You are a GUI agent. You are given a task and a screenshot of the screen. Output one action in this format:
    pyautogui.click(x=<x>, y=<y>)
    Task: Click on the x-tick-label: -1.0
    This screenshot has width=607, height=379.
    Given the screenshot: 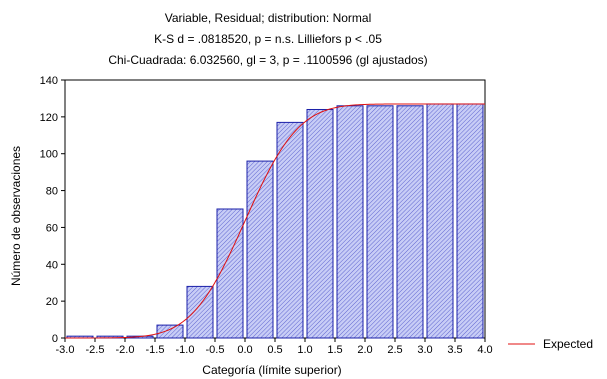 What is the action you would take?
    pyautogui.click(x=185, y=350)
    